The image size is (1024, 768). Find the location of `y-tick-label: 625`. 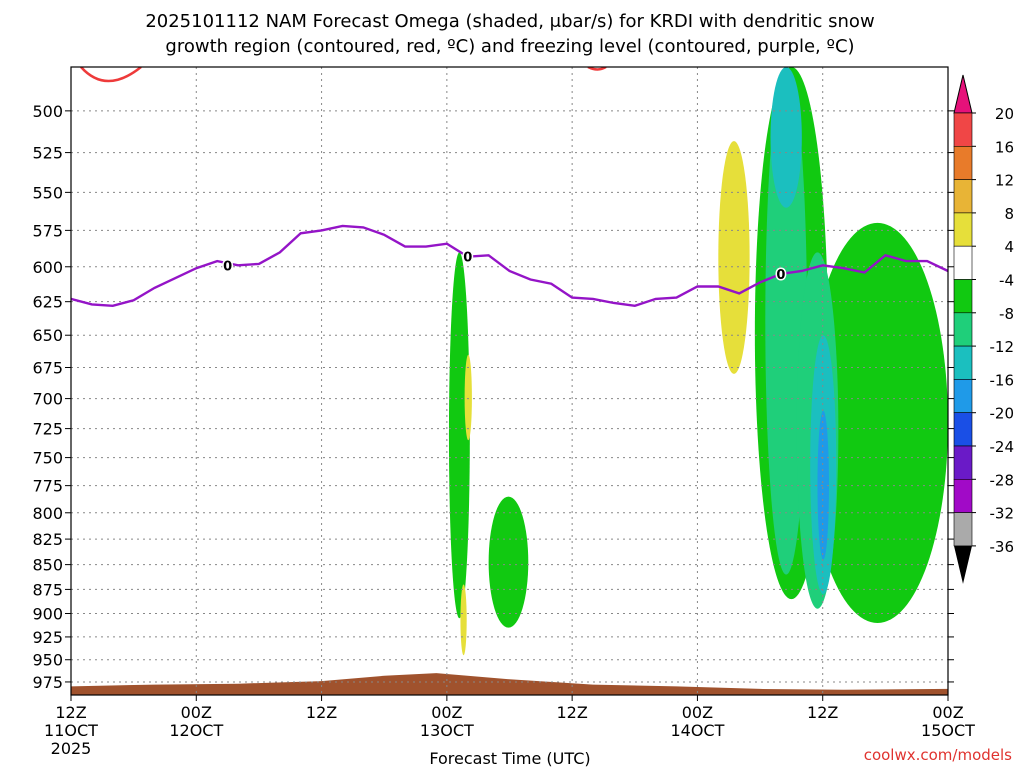

y-tick-label: 625 is located at coordinates (47, 302).